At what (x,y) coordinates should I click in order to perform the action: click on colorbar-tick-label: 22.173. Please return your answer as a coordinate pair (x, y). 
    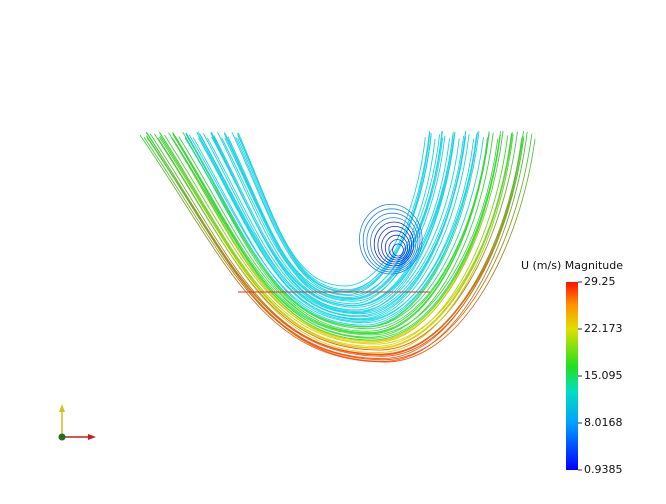
    Looking at the image, I should click on (603, 328).